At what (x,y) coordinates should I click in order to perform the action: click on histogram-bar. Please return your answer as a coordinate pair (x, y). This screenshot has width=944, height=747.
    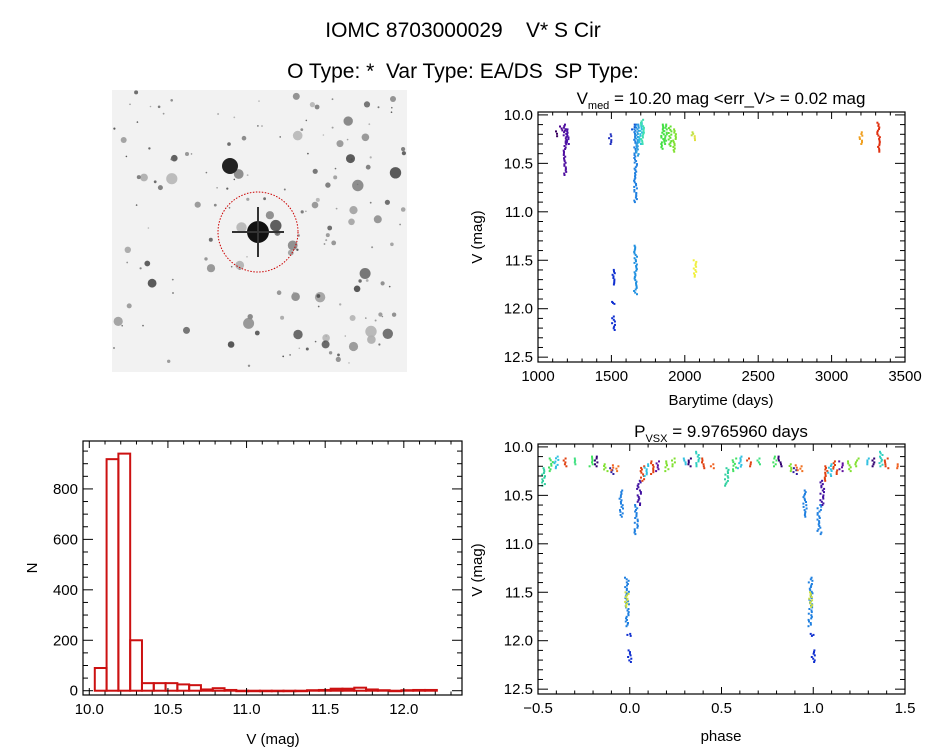
    Looking at the image, I should click on (336, 689).